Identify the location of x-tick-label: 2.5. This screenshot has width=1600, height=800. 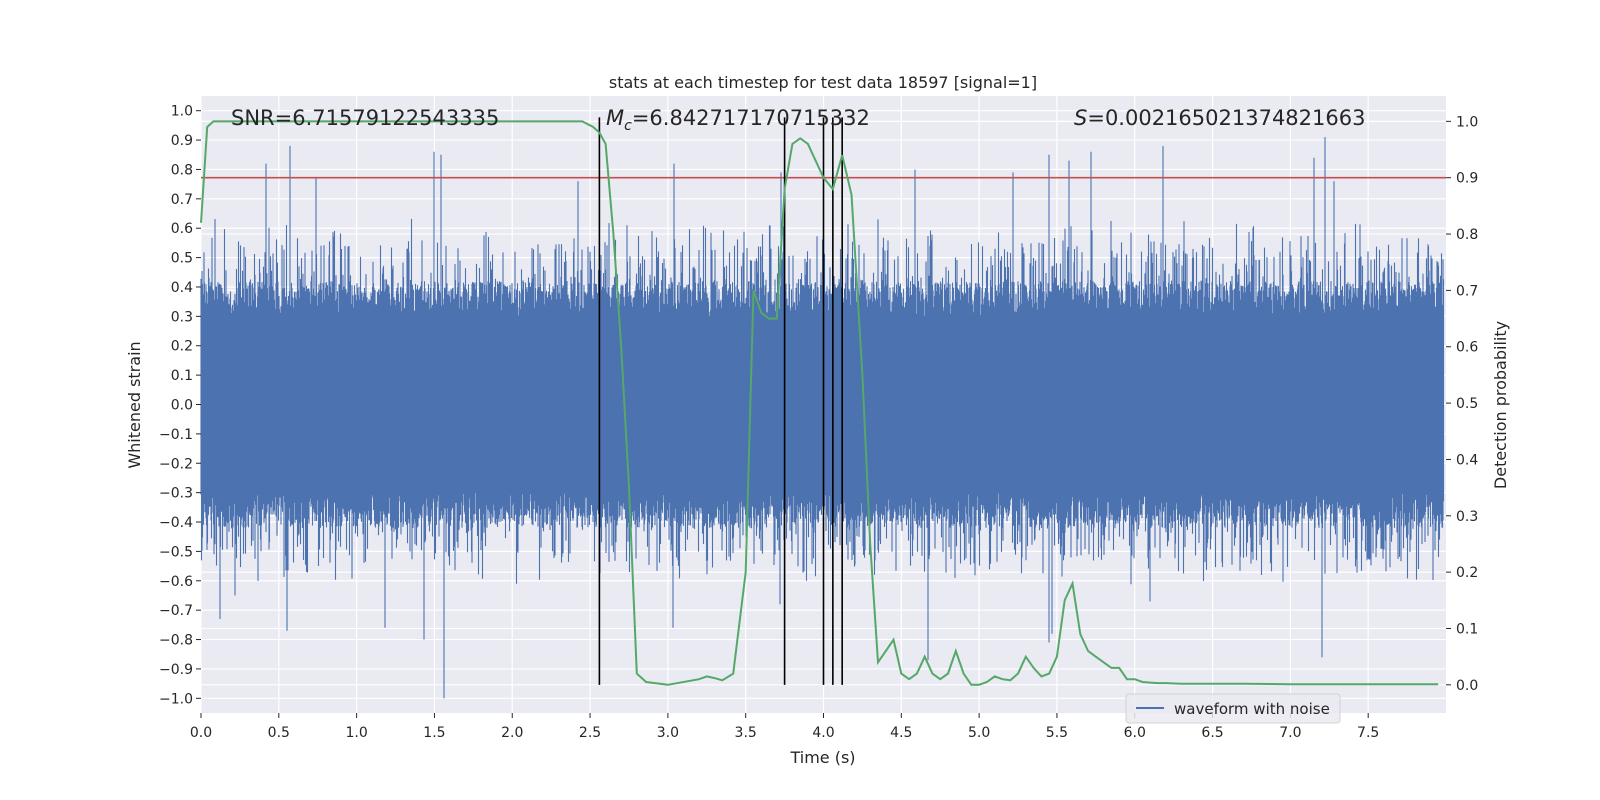
(590, 733).